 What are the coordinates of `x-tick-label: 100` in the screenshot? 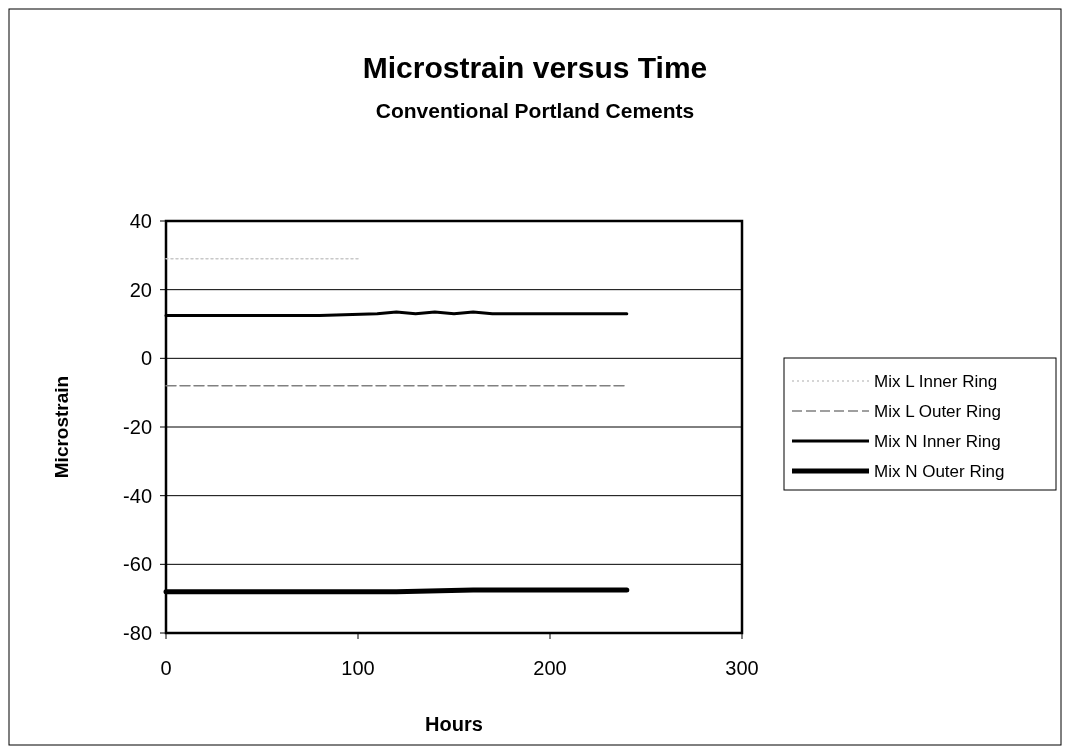 It's located at (358, 668).